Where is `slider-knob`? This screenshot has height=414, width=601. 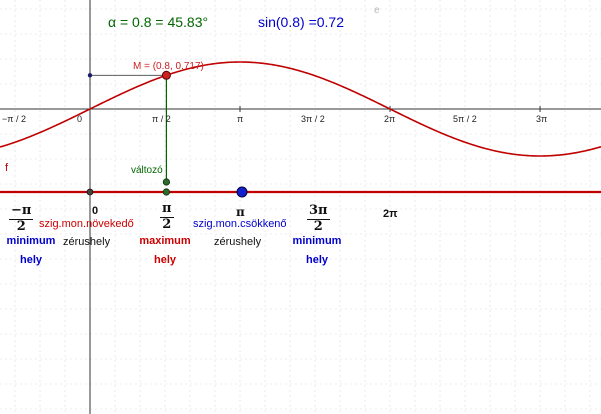
slider-knob is located at coordinates (166, 192).